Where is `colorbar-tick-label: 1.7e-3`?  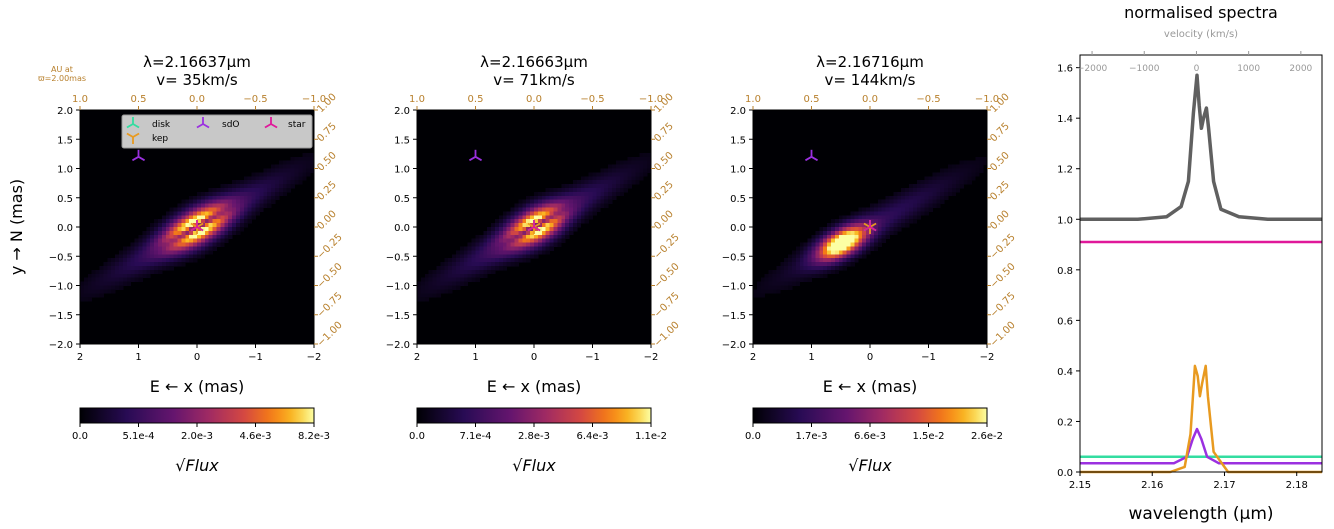 colorbar-tick-label: 1.7e-3 is located at coordinates (811, 436).